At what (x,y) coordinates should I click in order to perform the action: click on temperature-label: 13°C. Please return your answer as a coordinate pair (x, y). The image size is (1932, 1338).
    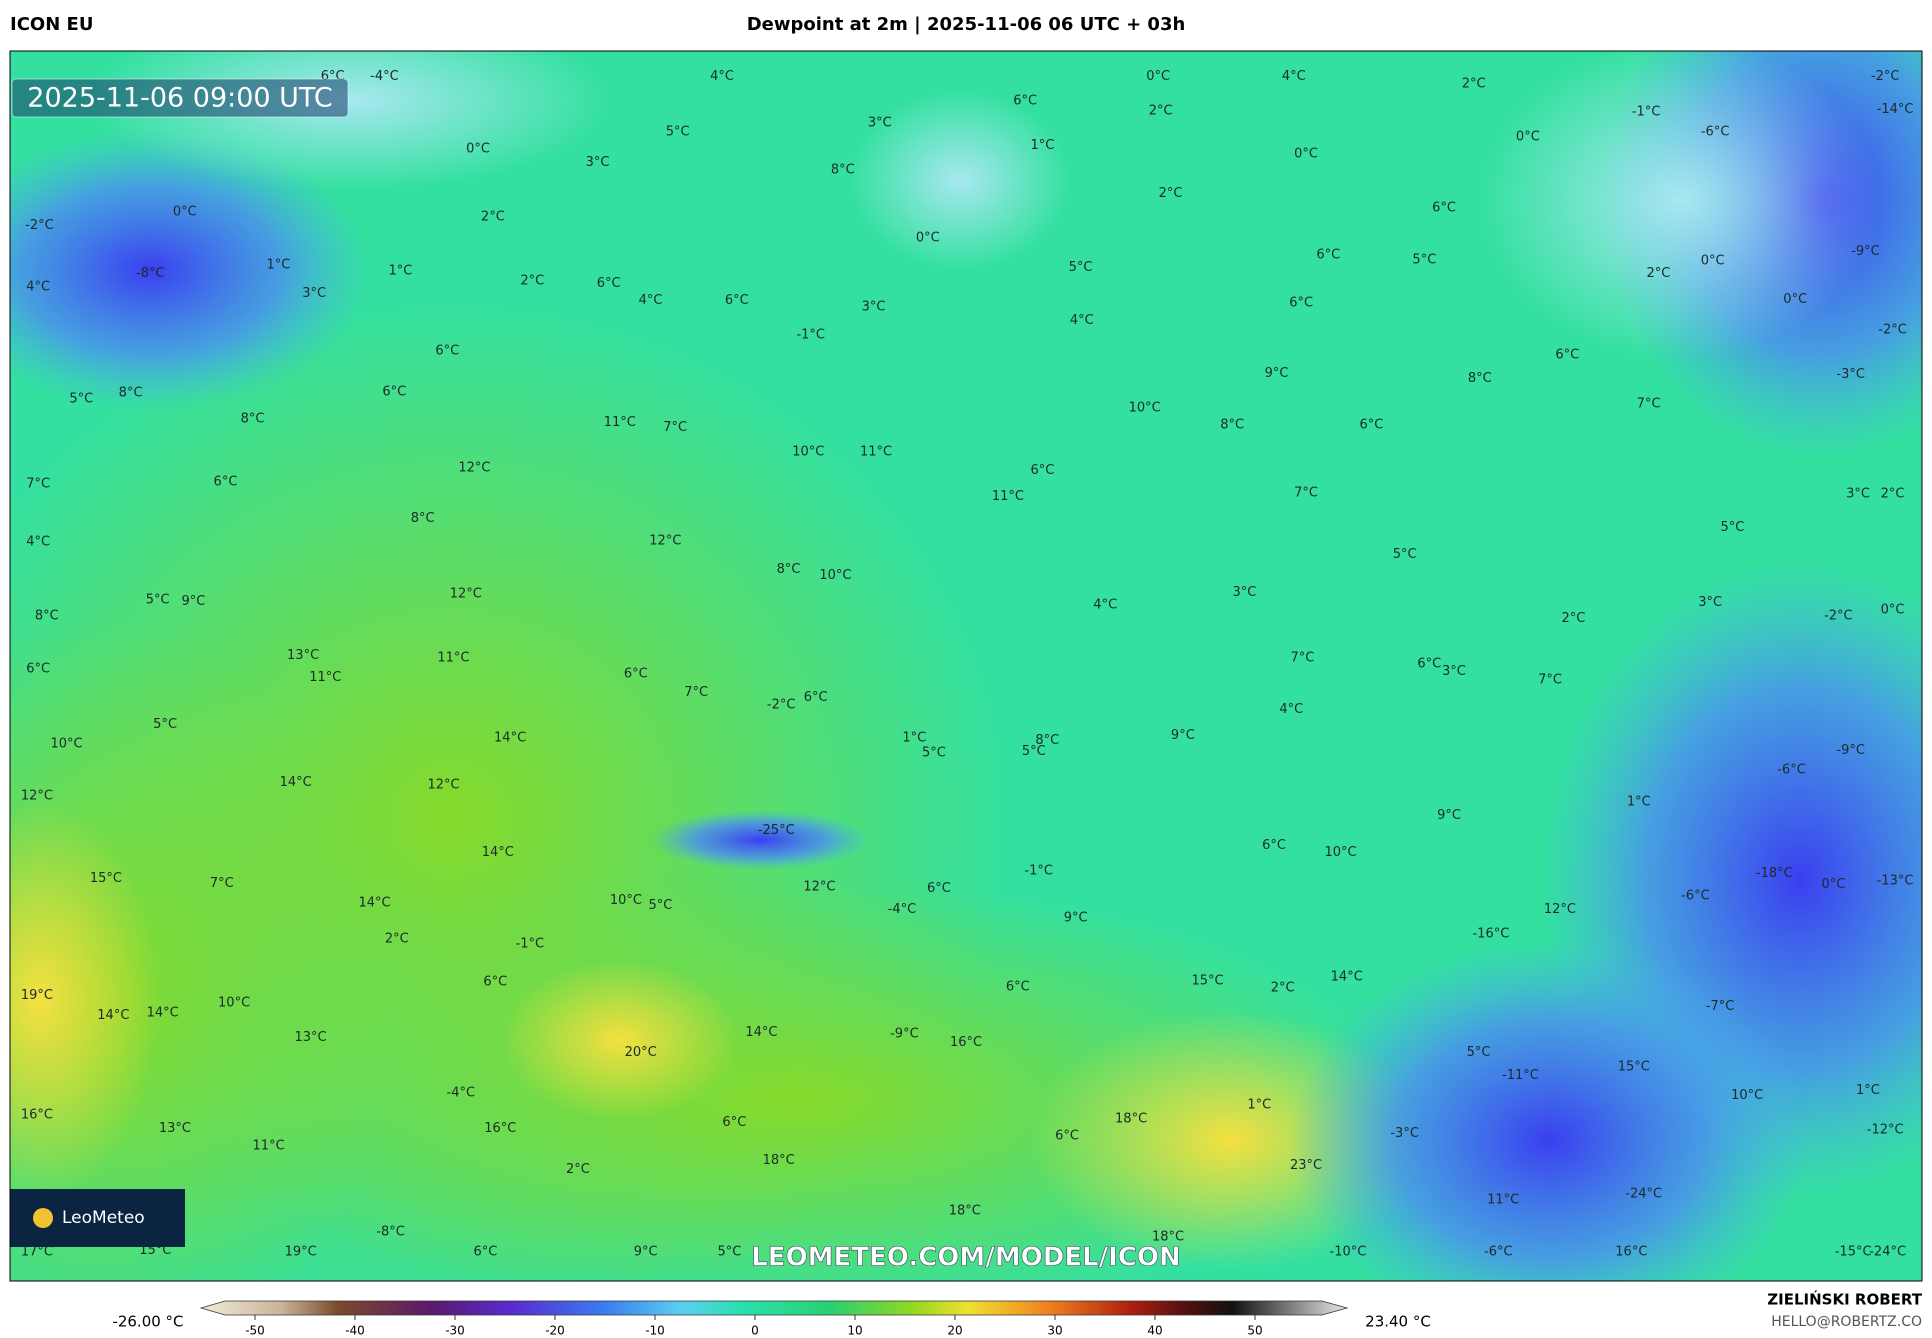
    Looking at the image, I should click on (310, 1037).